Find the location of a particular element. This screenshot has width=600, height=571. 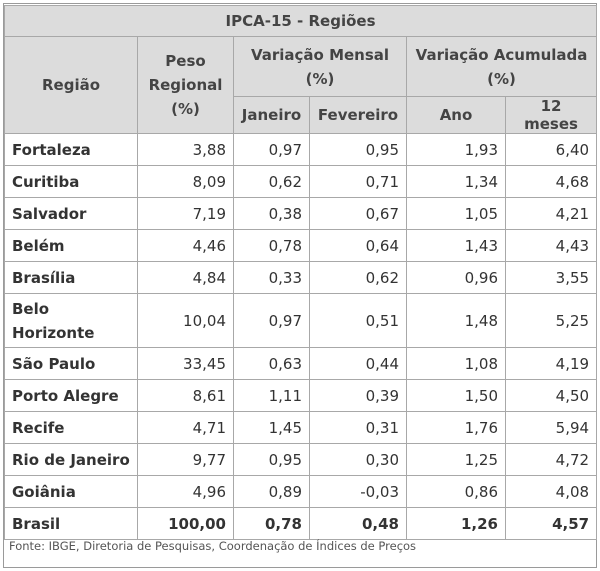

table-row: Brasília 4,84 0,33 0,62 0,96 3,55 is located at coordinates (301, 277).